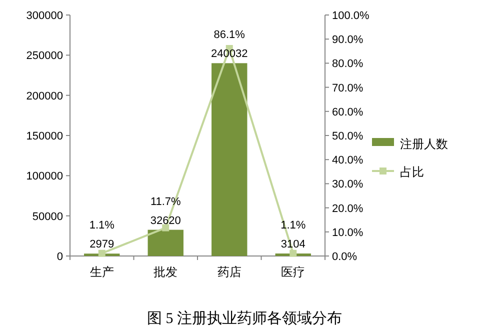  What do you see at coordinates (229, 272) in the screenshot?
I see `x-tick-label: 药店` at bounding box center [229, 272].